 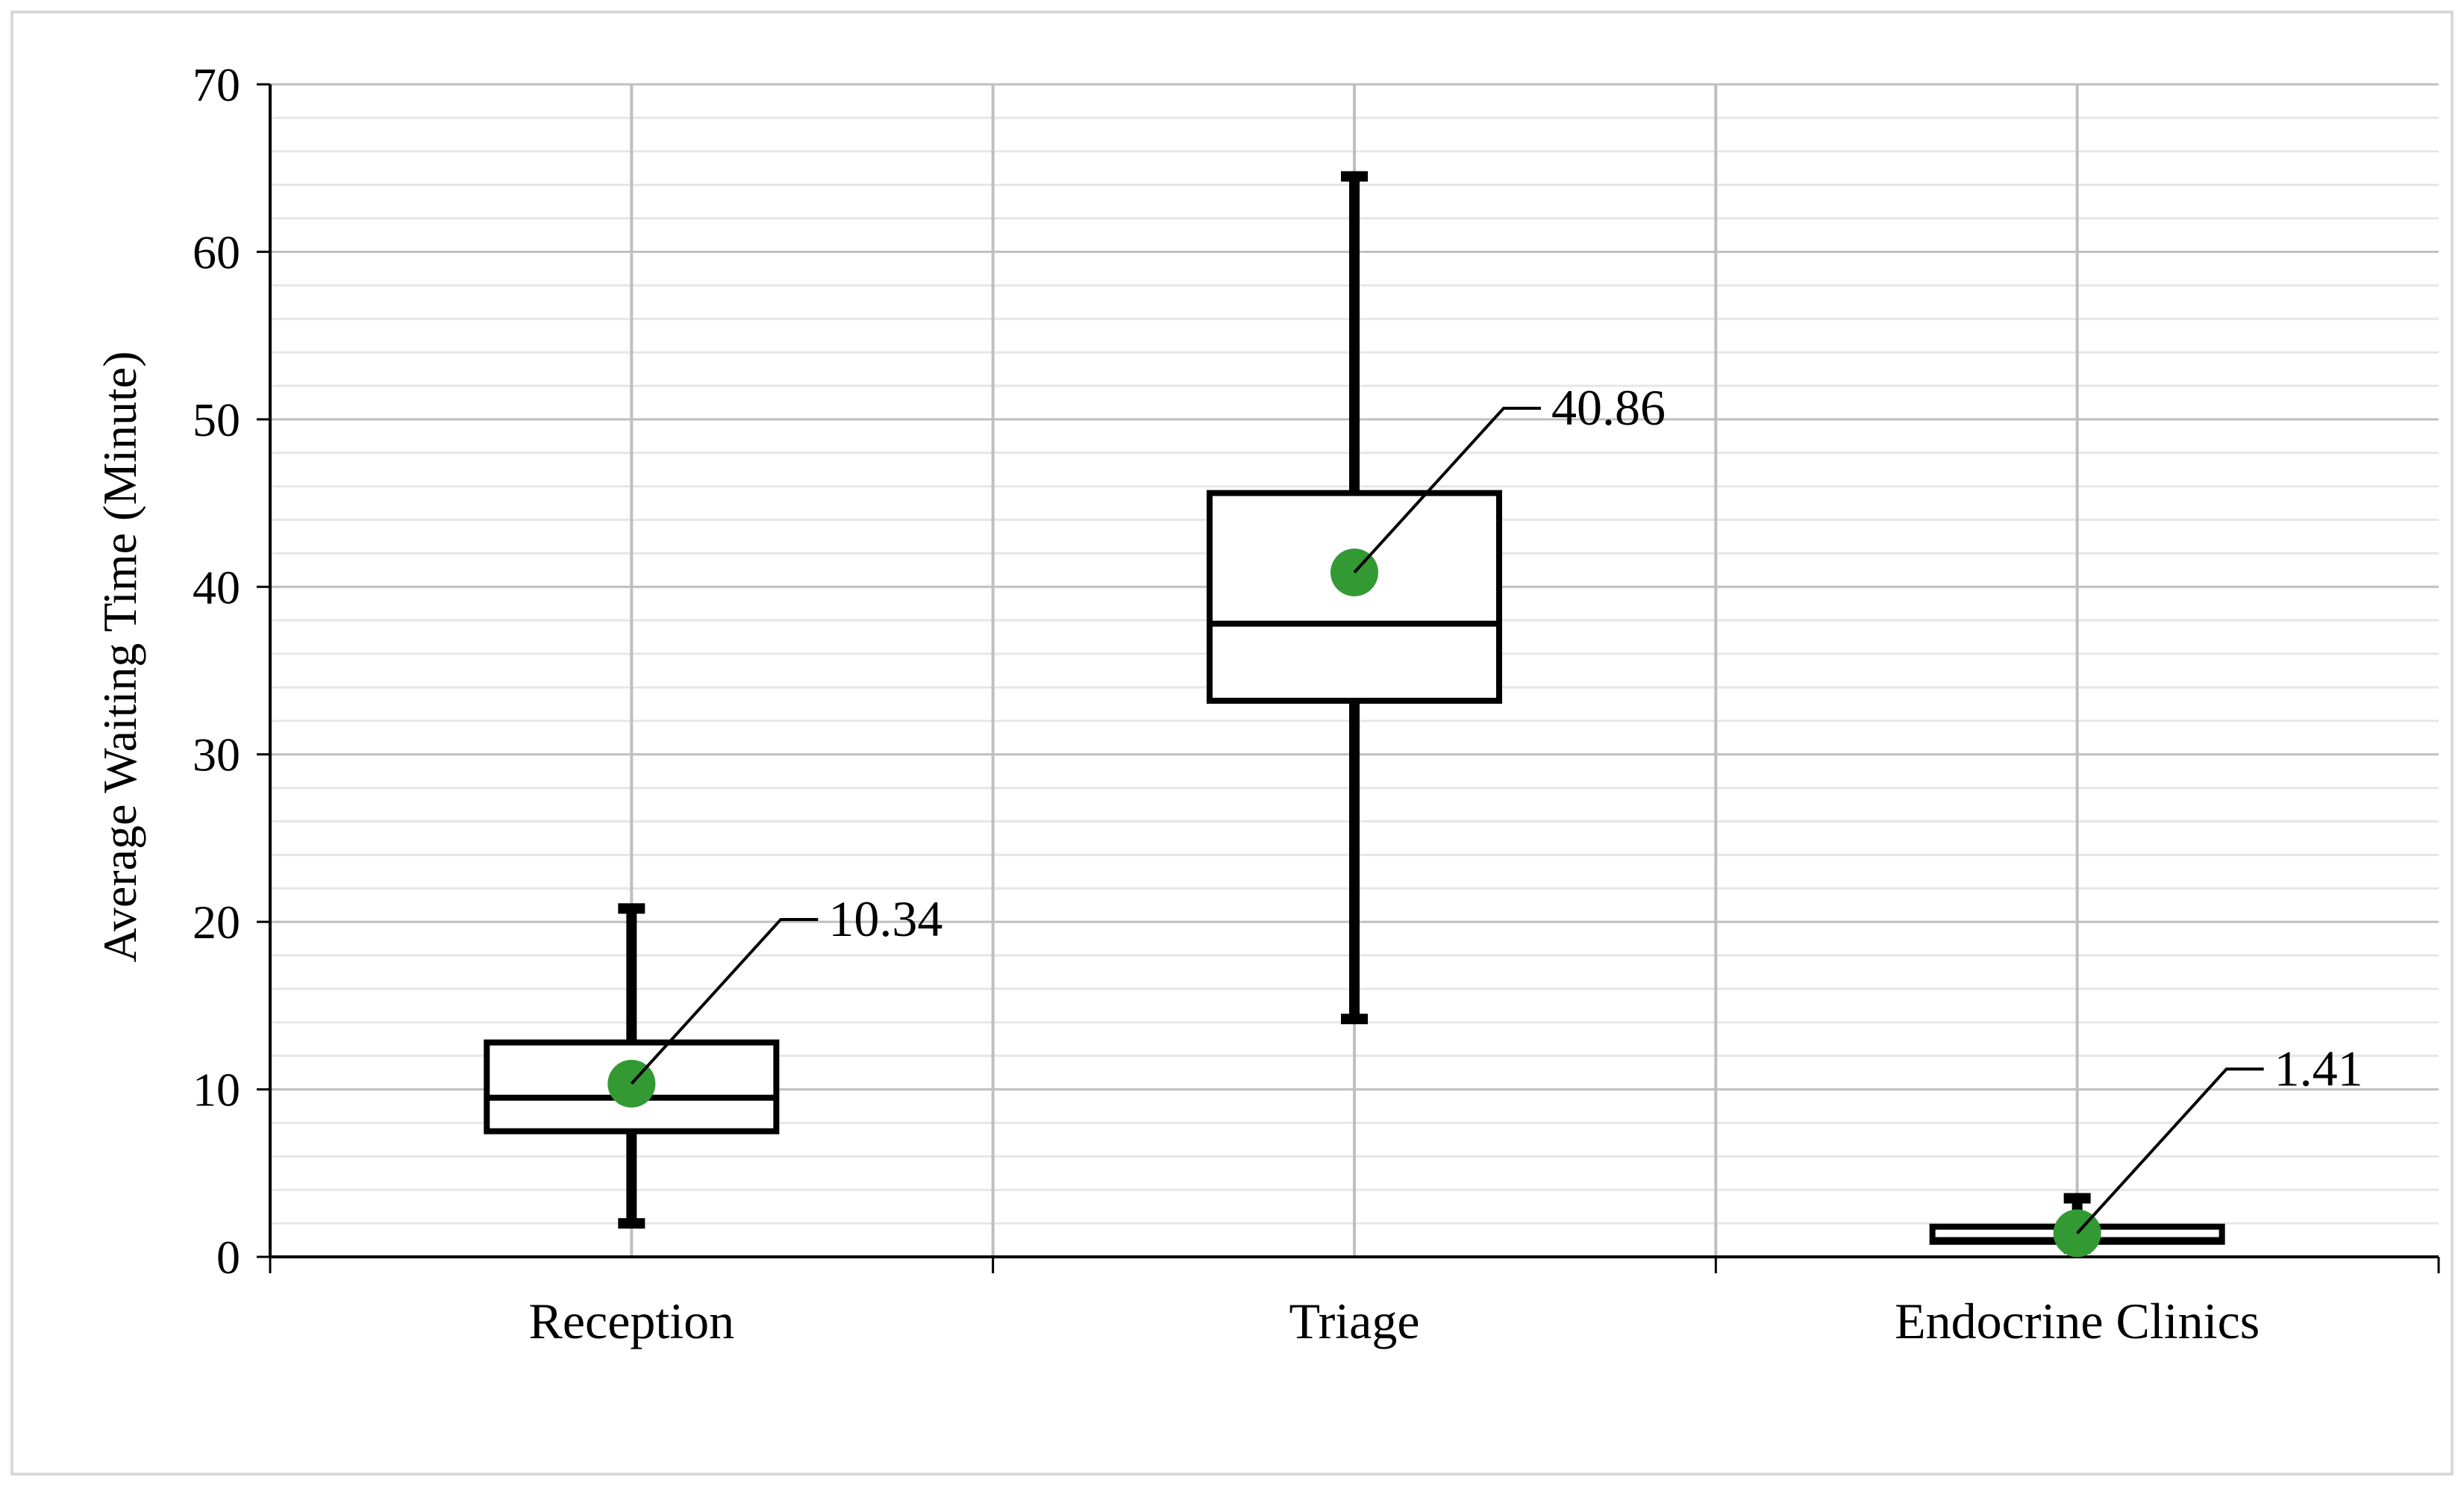 I want to click on x-axis-tick-labels: Reception Triage Endocrine Clinics, so click(x=1394, y=1321).